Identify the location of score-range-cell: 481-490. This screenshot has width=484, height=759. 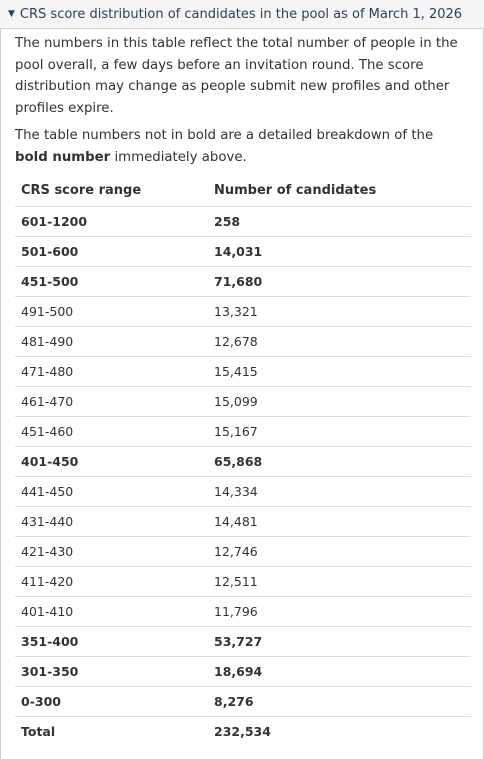
(111, 340).